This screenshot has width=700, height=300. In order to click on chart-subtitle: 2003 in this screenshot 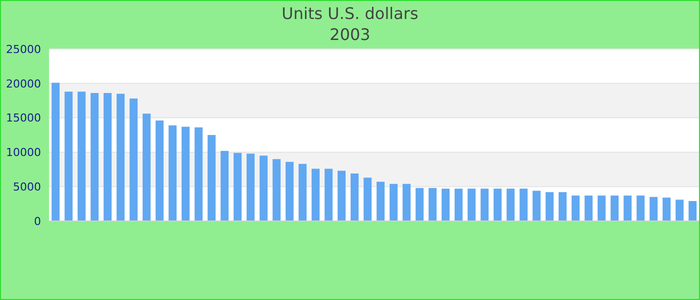, I will do `click(350, 34)`.